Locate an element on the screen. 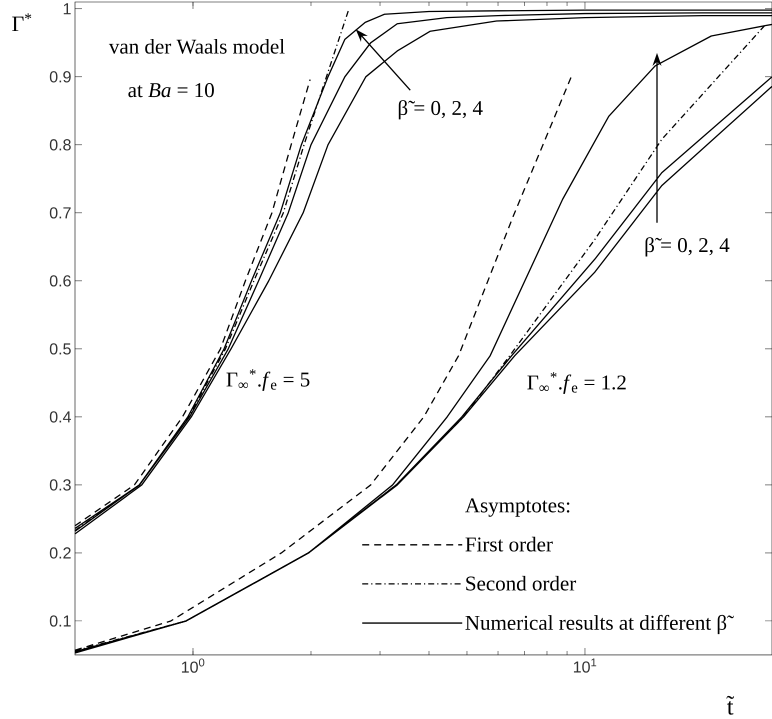 This screenshot has width=772, height=719. y-axis-title: Γ$^{*}$ is located at coordinates (22, 22).